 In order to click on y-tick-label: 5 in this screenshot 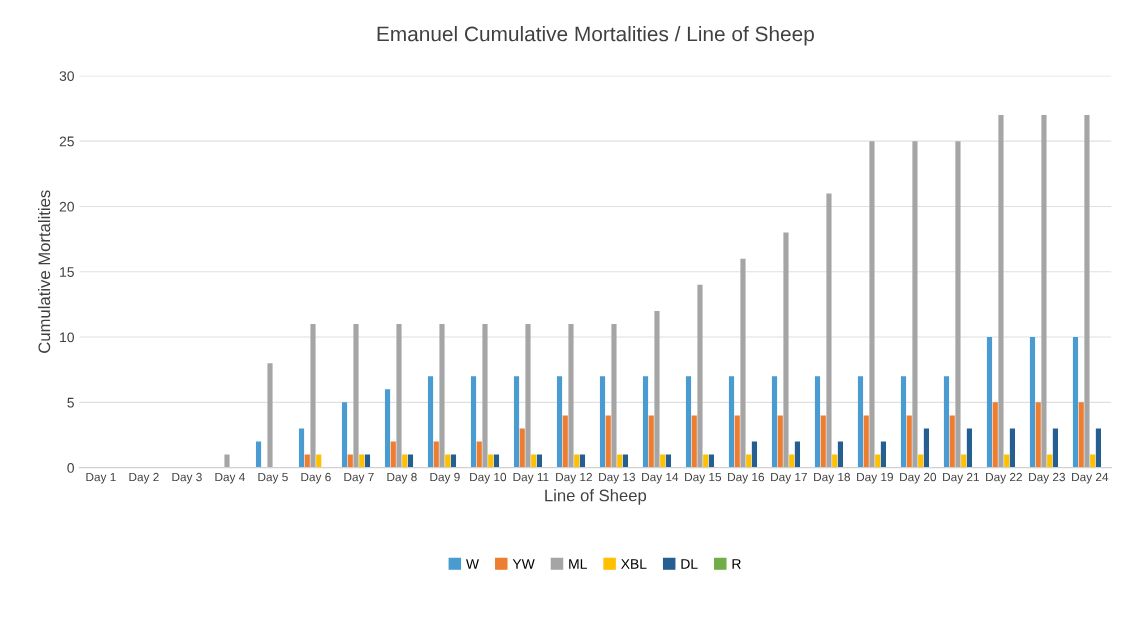, I will do `click(70, 402)`.